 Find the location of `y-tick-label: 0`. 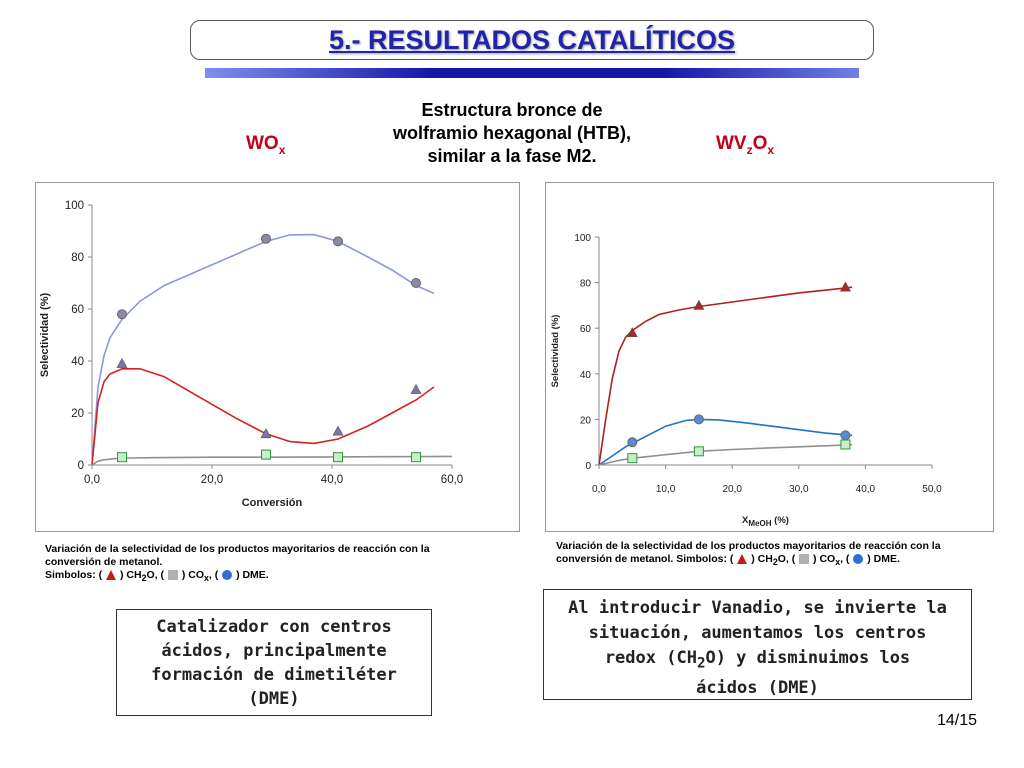

y-tick-label: 0 is located at coordinates (588, 466).